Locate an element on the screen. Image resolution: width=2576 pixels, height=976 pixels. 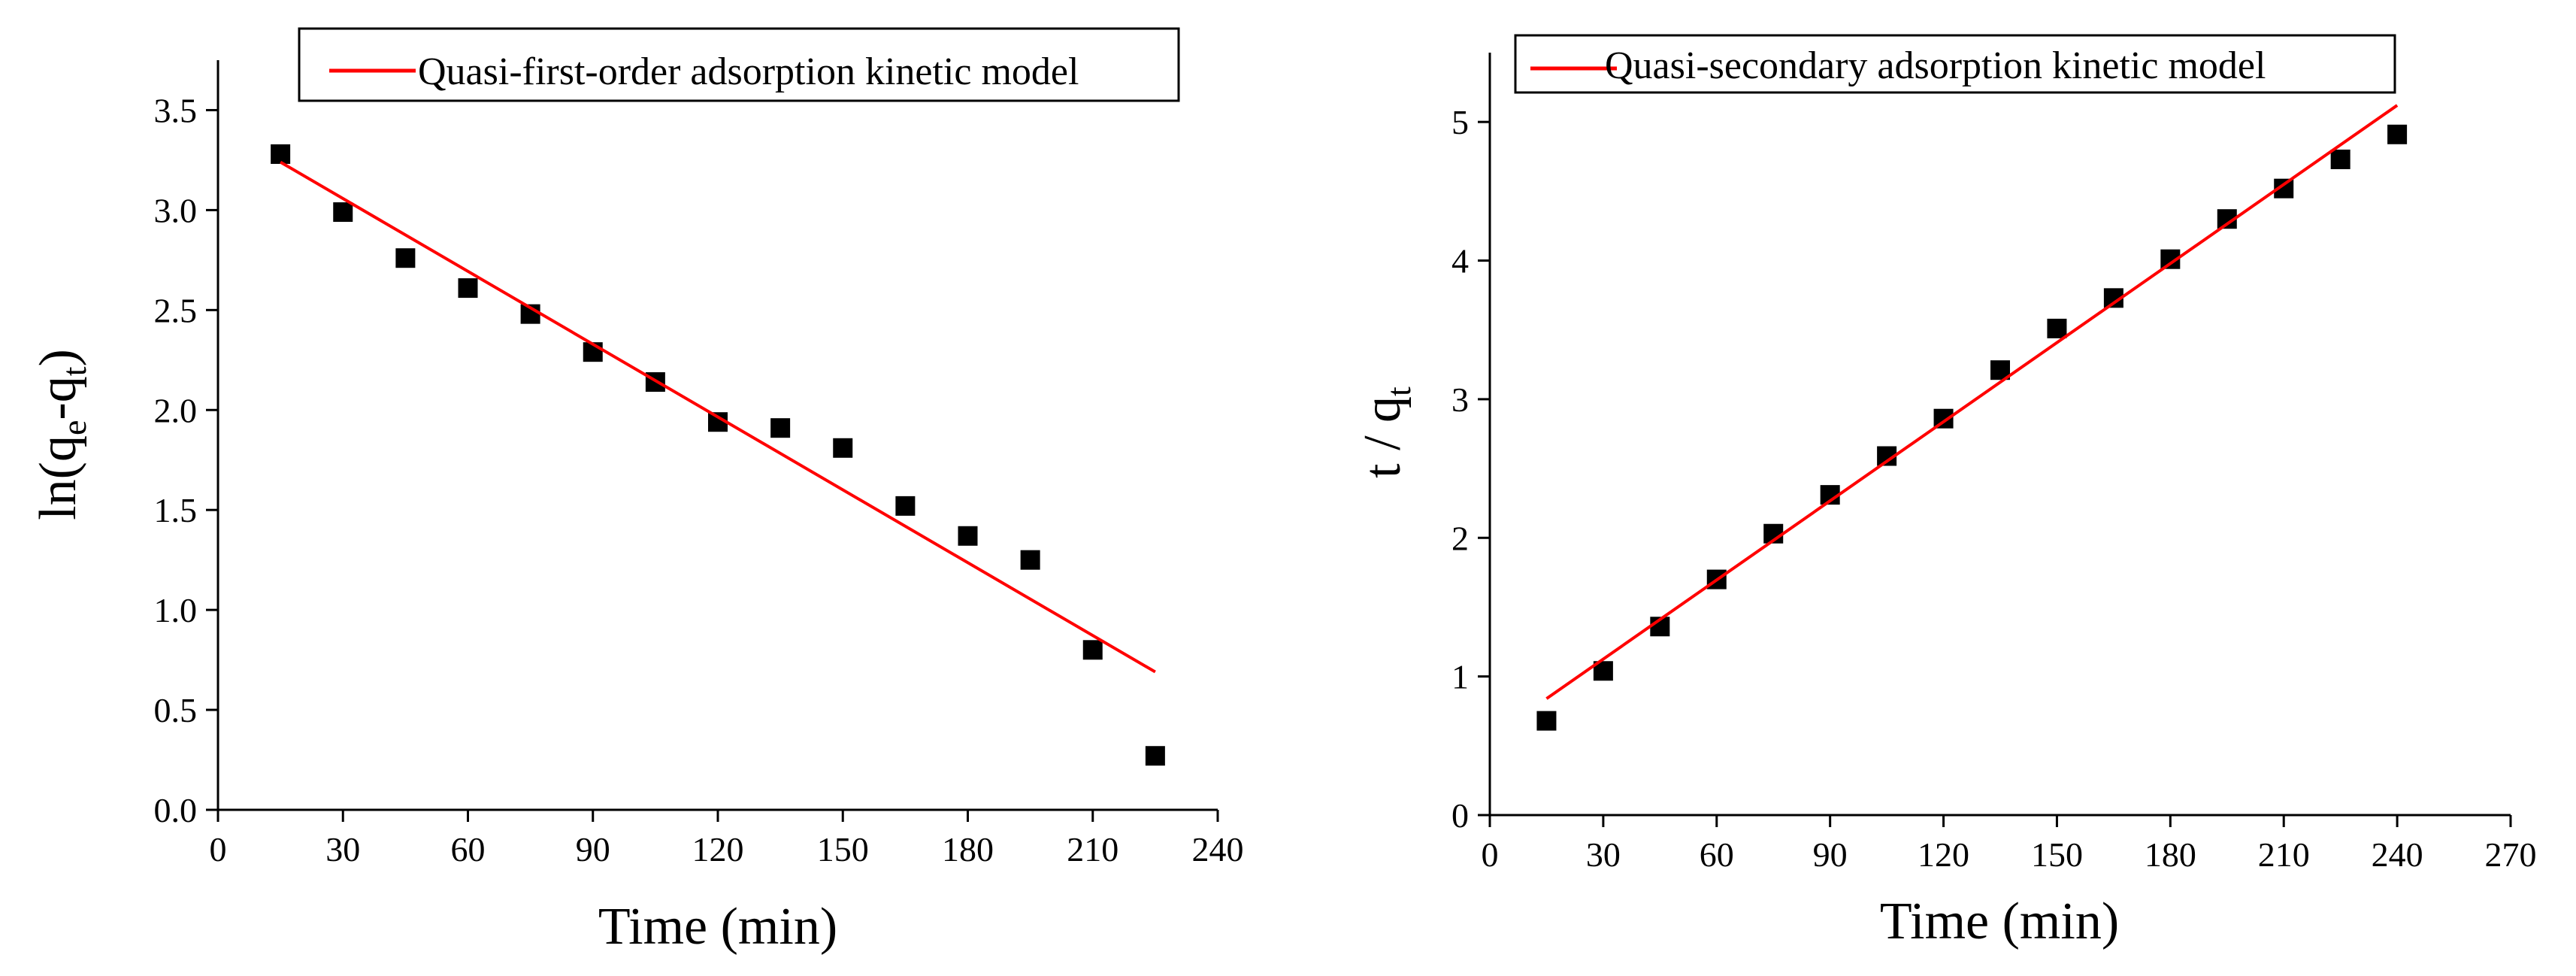
y-tick-label: 1.0 is located at coordinates (176, 610).